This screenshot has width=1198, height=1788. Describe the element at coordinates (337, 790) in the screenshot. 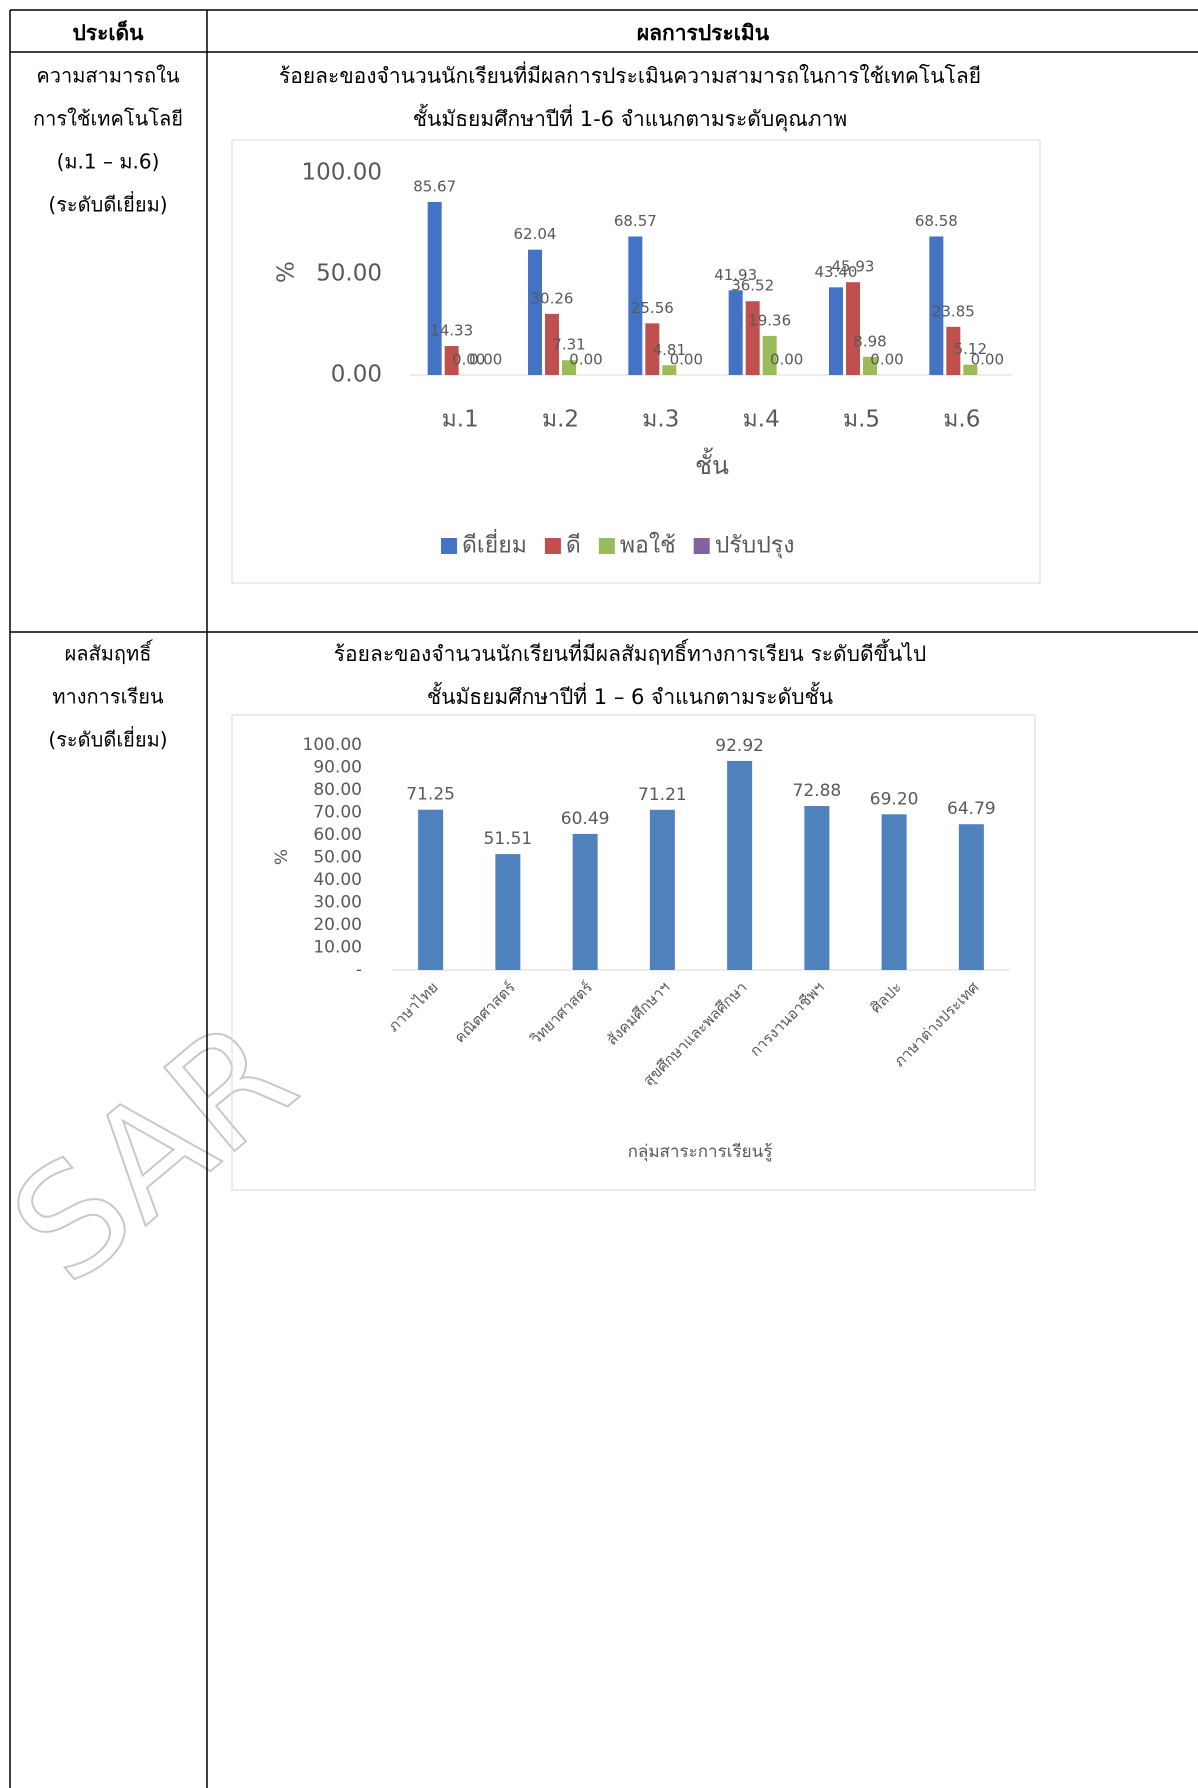

I see `y-tick-label: 80.00` at that location.